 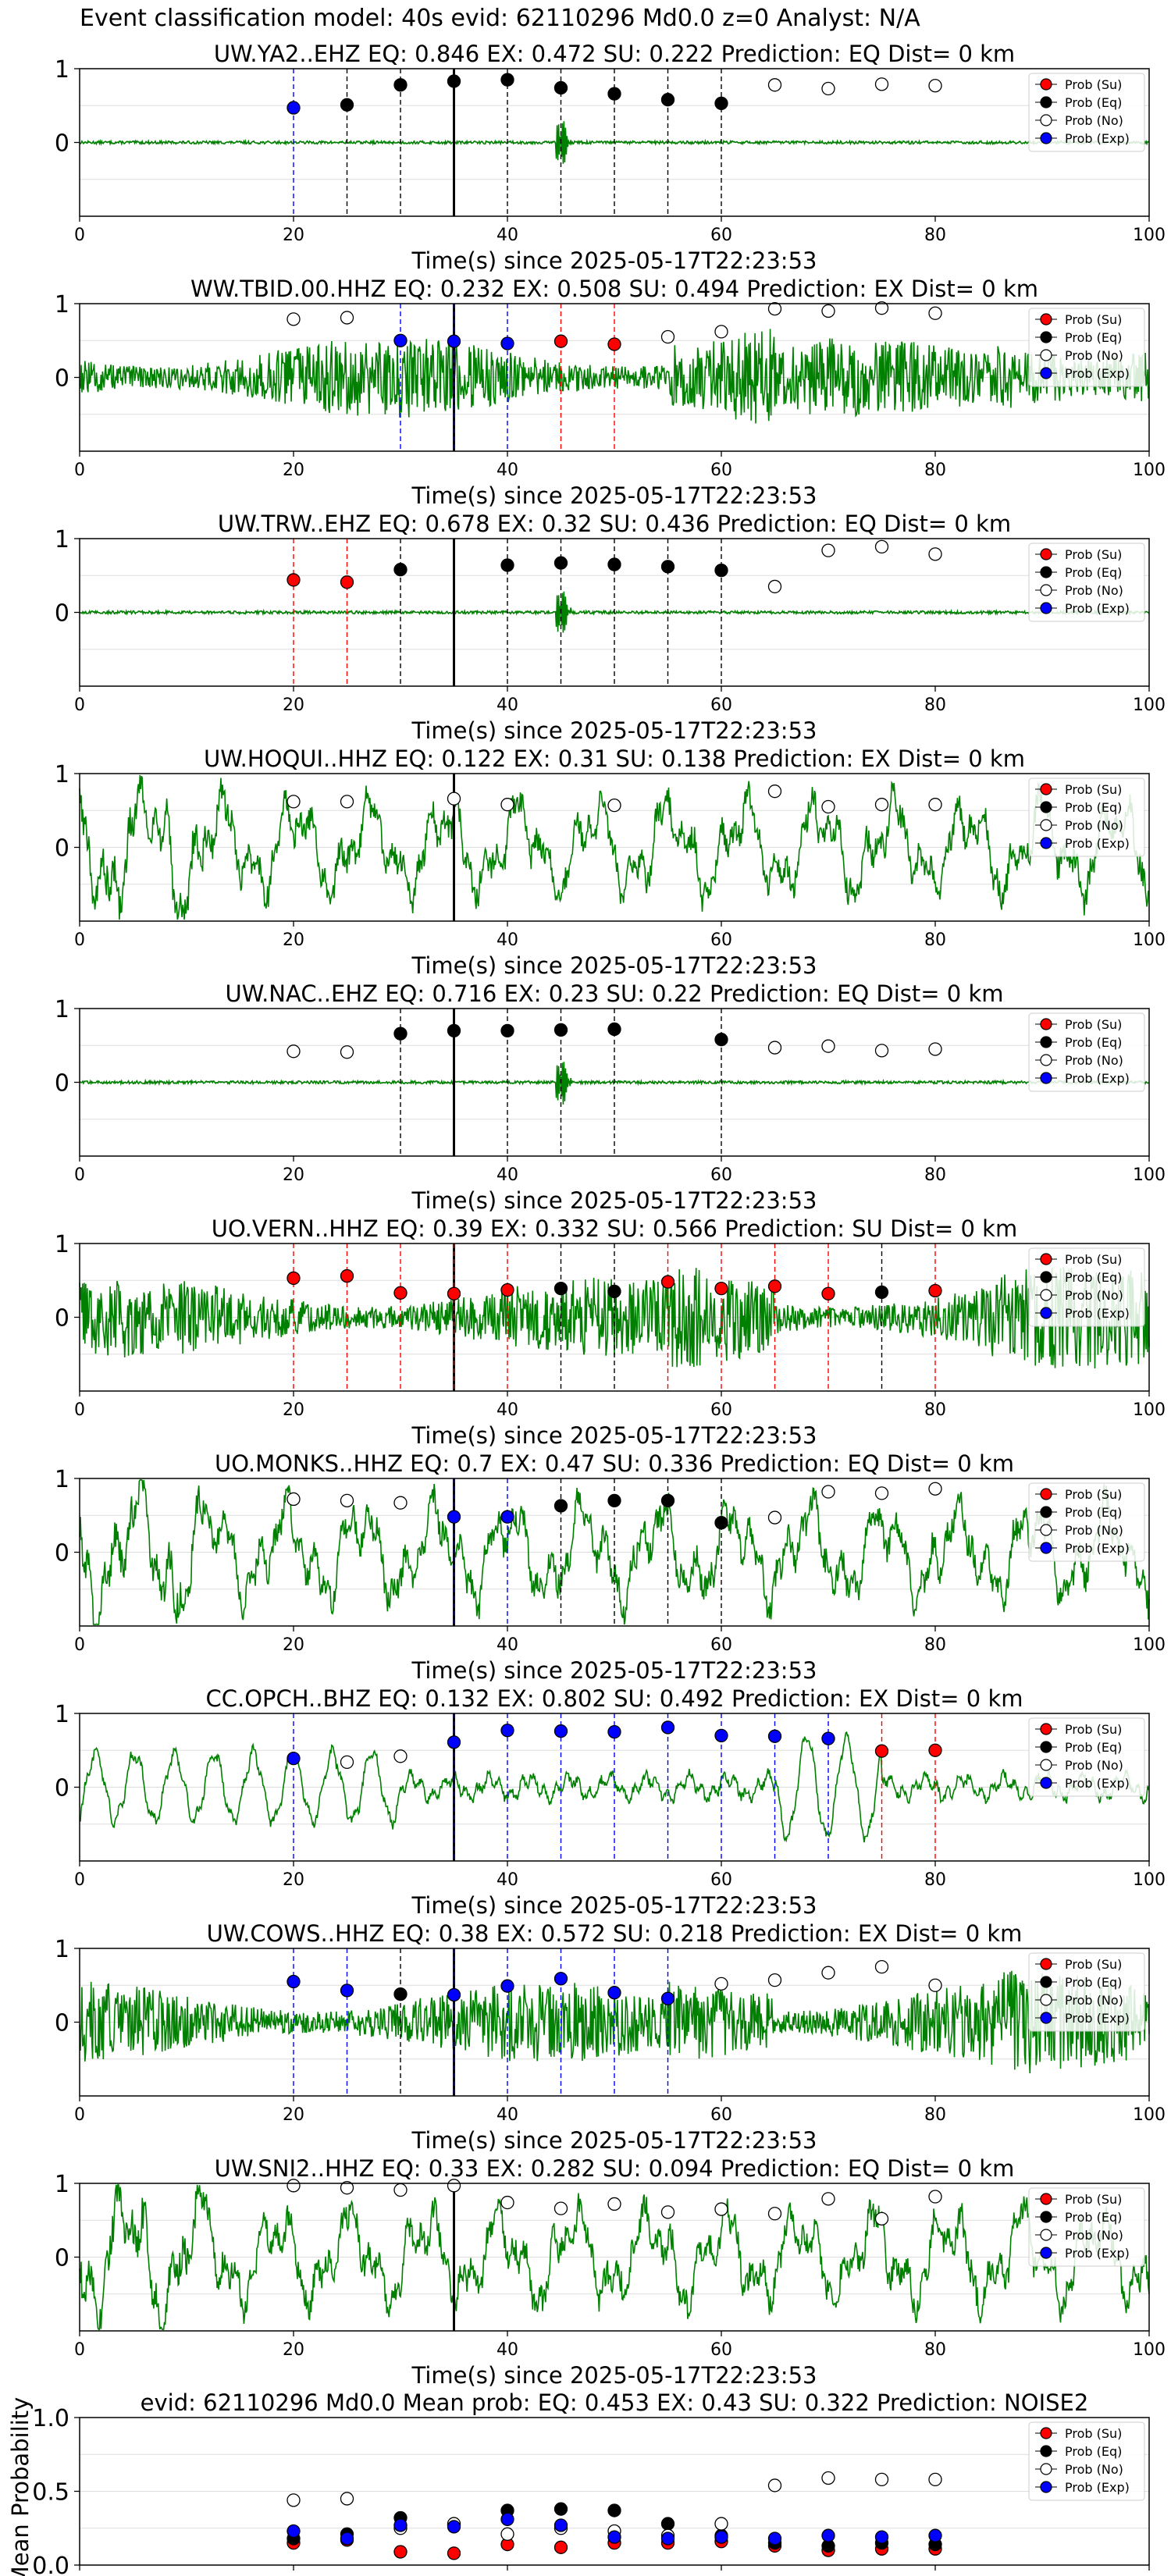 What do you see at coordinates (51, 2493) in the screenshot?
I see `y-tick-label: 0.5` at bounding box center [51, 2493].